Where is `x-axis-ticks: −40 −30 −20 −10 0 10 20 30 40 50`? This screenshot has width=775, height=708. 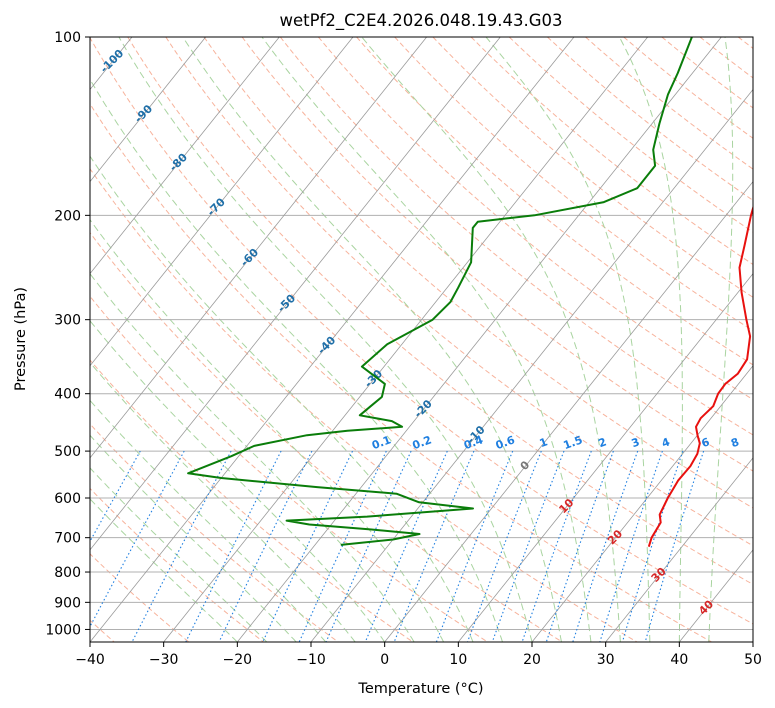
x-axis-ticks: −40 −30 −20 −10 0 10 20 30 40 50 is located at coordinates (418, 655).